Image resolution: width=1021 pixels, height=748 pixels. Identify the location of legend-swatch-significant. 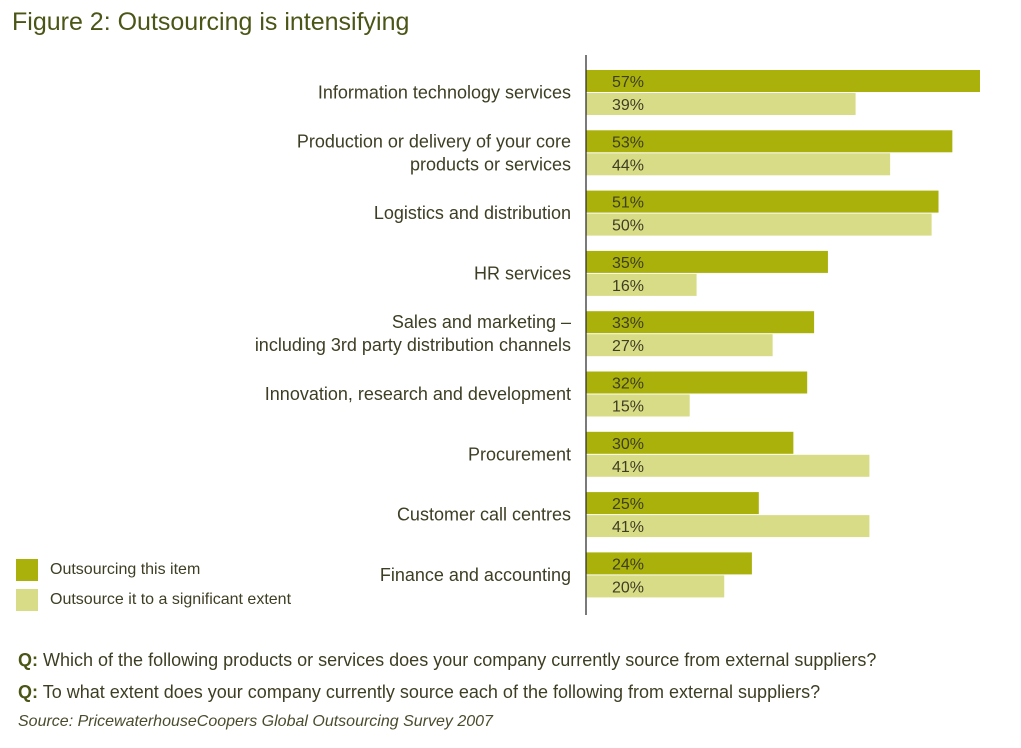
(27, 600).